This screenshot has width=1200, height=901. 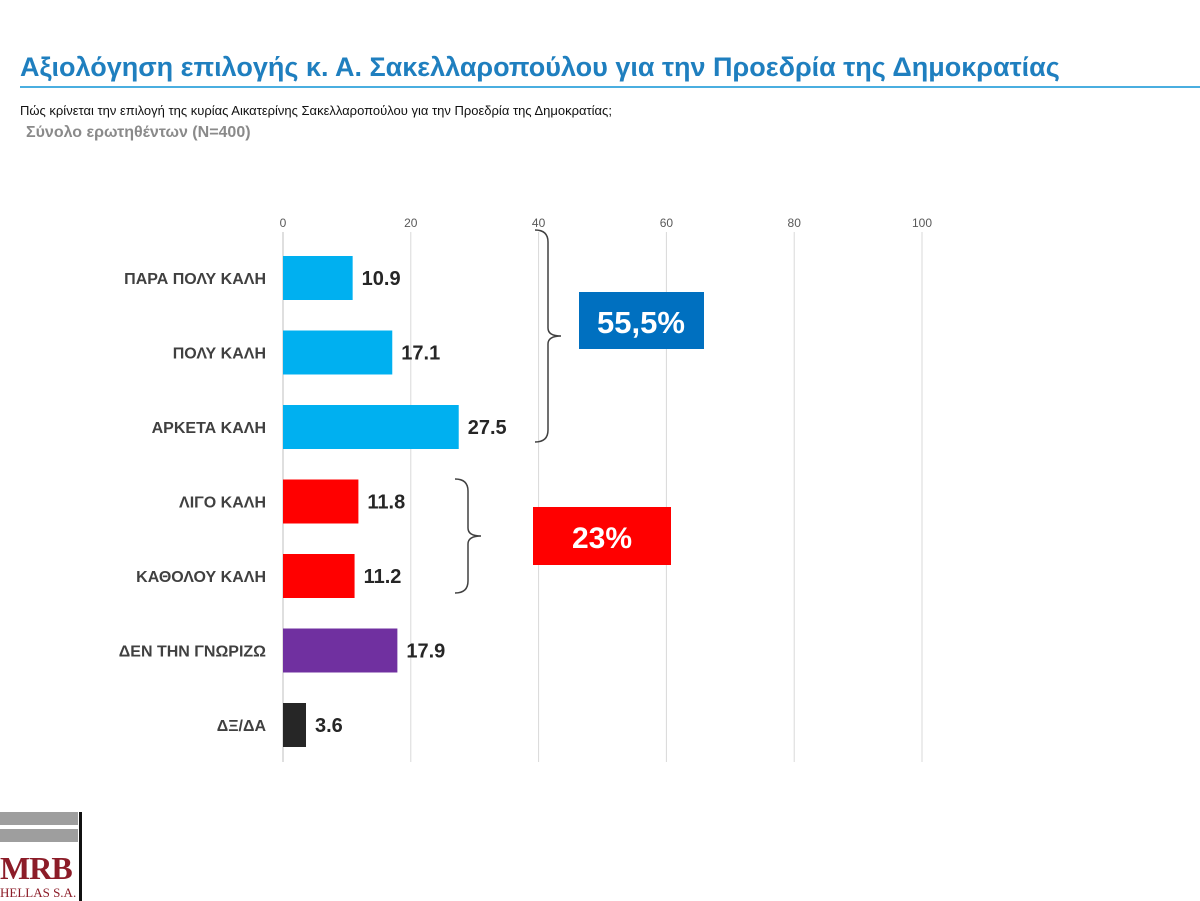 I want to click on logo-subtitle: HELLAS S.A., so click(x=38, y=892).